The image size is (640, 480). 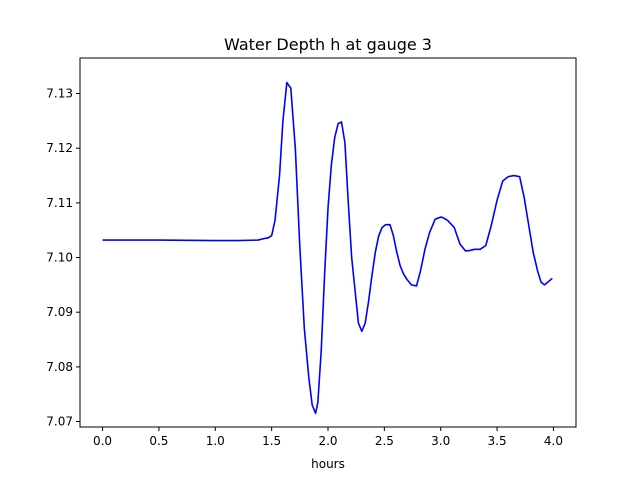 What do you see at coordinates (328, 44) in the screenshot?
I see `chart-title: Water Depth h at gauge 3` at bounding box center [328, 44].